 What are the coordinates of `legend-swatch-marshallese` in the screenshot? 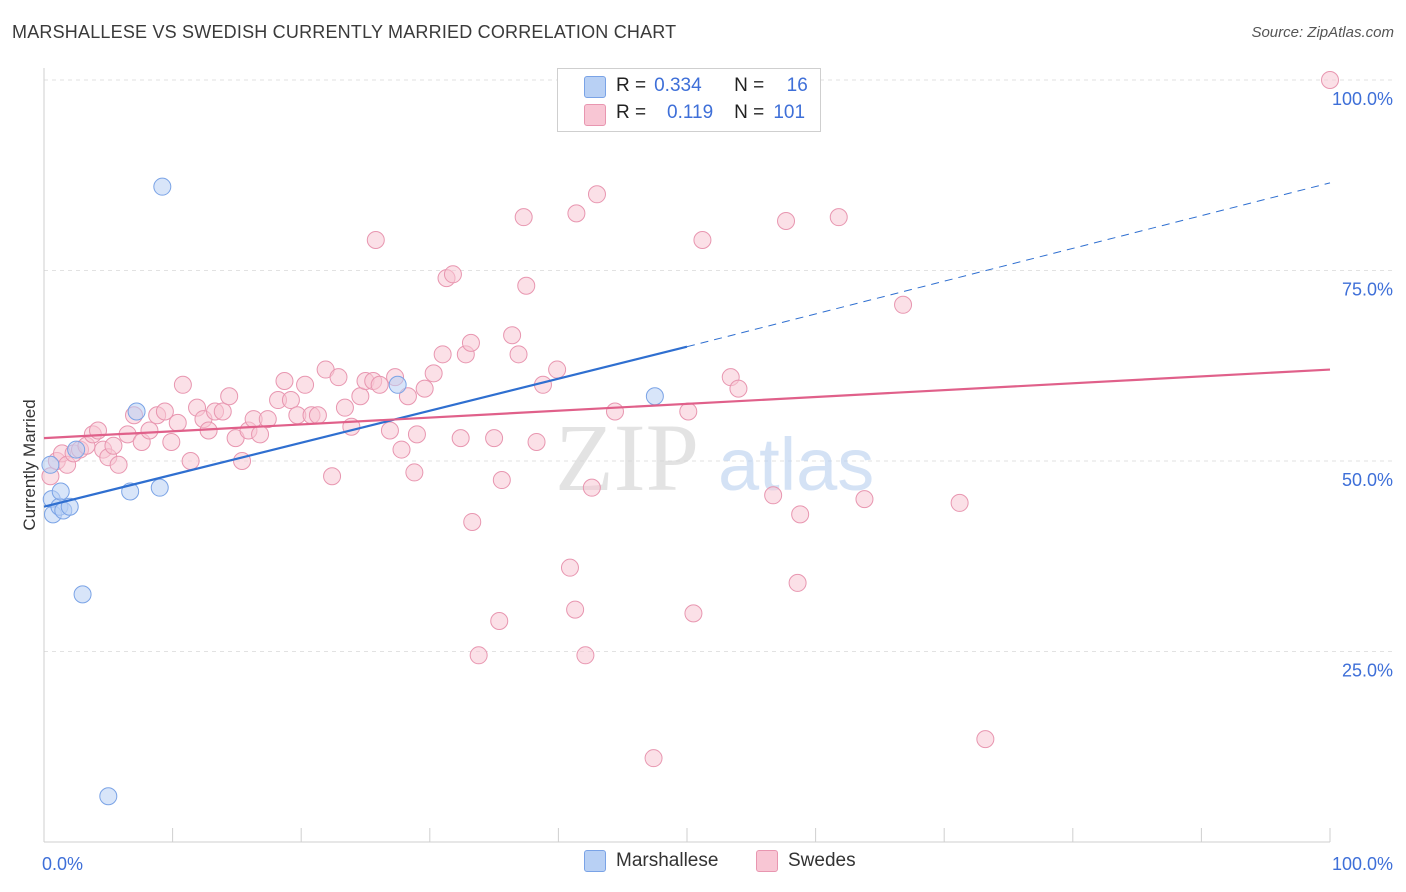 It's located at (595, 87).